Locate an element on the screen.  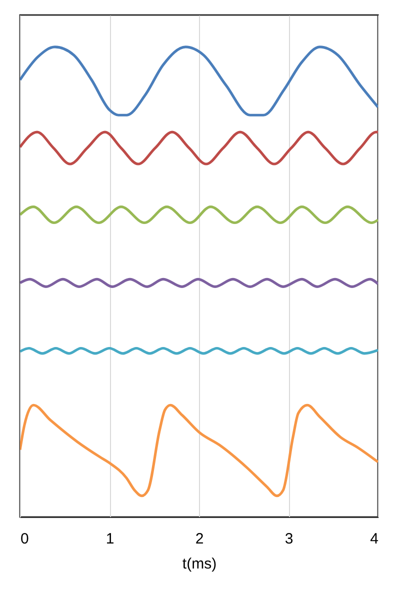
x-axis-title: t(ms) is located at coordinates (199, 564).